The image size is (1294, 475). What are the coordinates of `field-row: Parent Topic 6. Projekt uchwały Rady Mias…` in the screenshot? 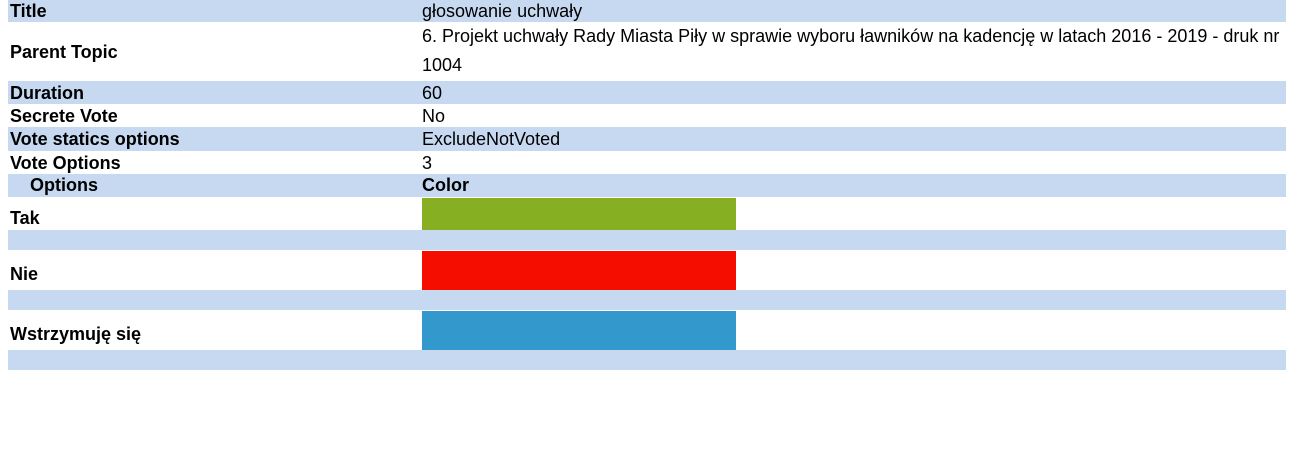 It's located at (647, 51).